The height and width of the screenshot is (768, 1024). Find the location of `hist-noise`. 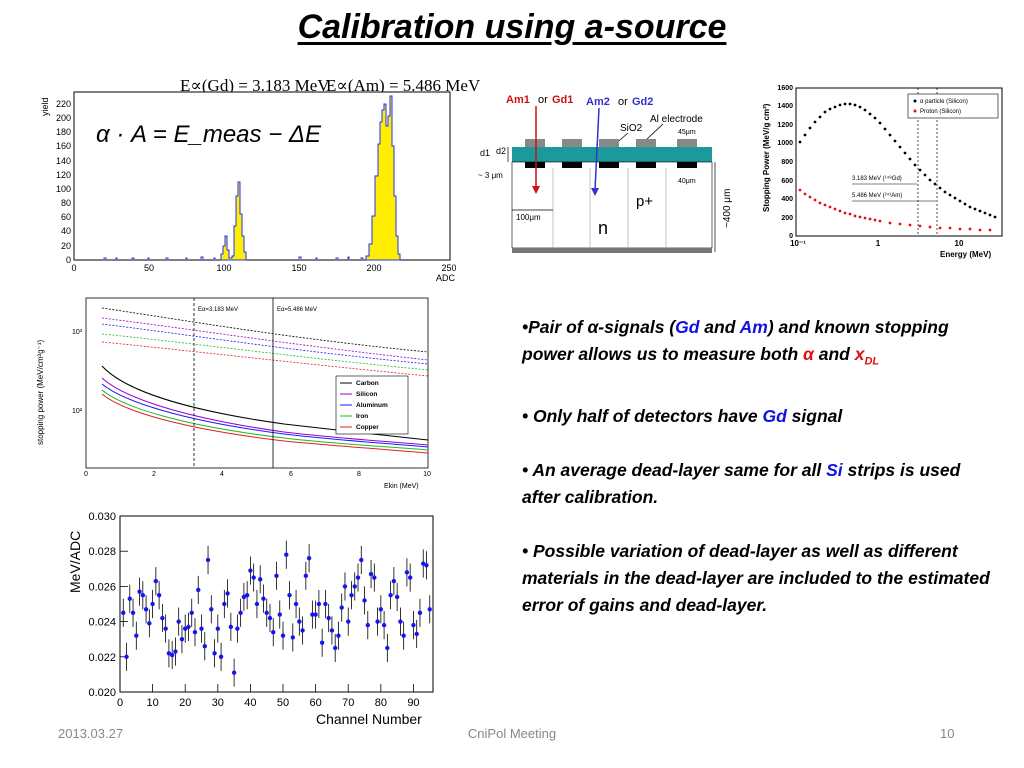

hist-noise is located at coordinates (233, 257).